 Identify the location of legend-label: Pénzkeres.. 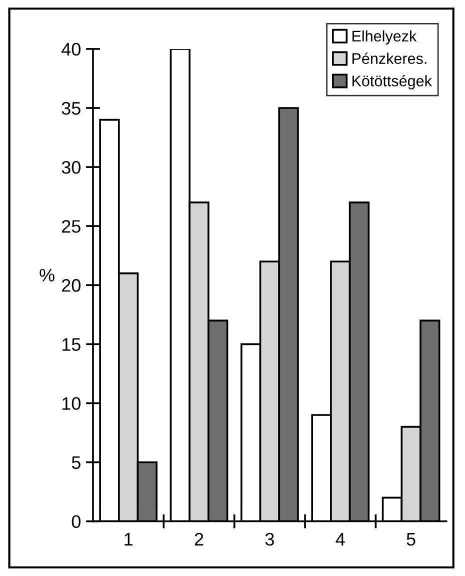
(389, 58).